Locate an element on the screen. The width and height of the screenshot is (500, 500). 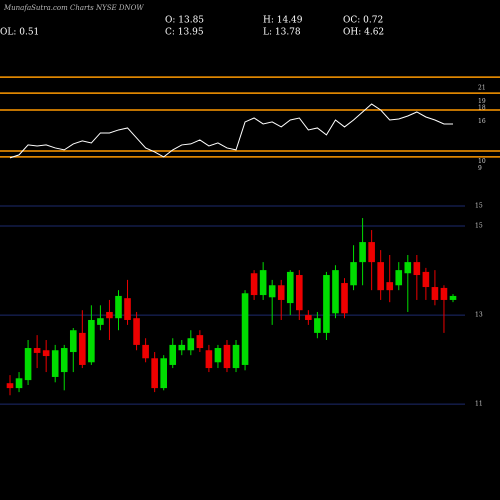
y-tick-label: 13 is located at coordinates (479, 315).